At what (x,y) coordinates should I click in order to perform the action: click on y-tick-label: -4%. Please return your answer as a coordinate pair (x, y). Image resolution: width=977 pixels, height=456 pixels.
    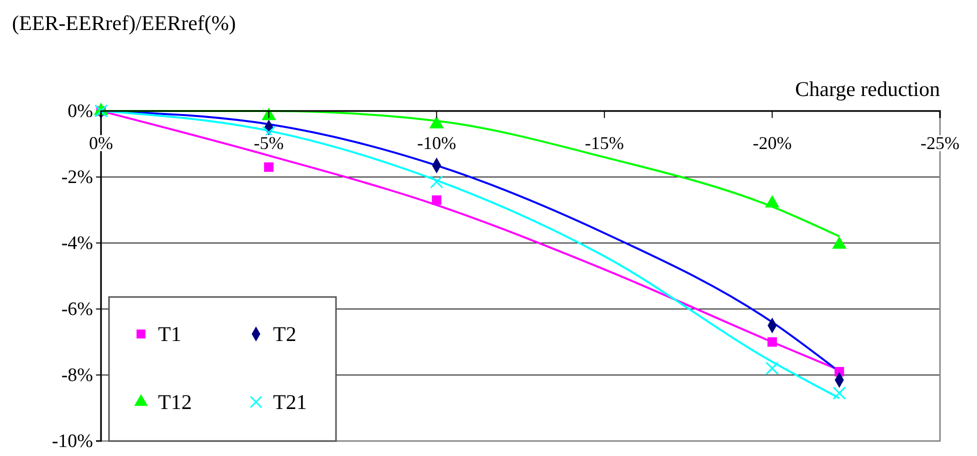
    Looking at the image, I should click on (77, 243).